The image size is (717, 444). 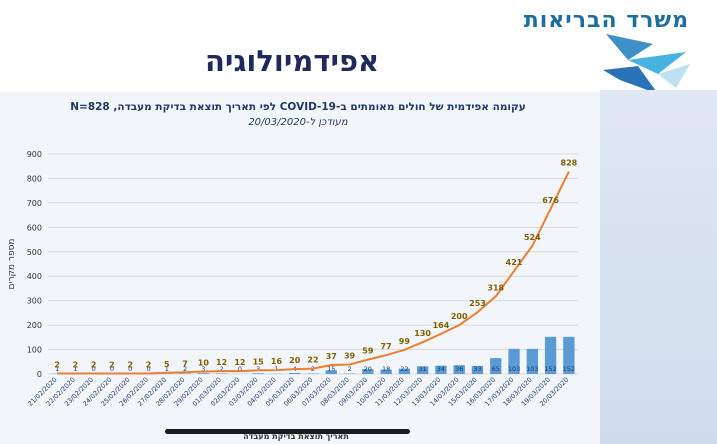 What do you see at coordinates (34, 252) in the screenshot?
I see `y-tick-label: 500` at bounding box center [34, 252].